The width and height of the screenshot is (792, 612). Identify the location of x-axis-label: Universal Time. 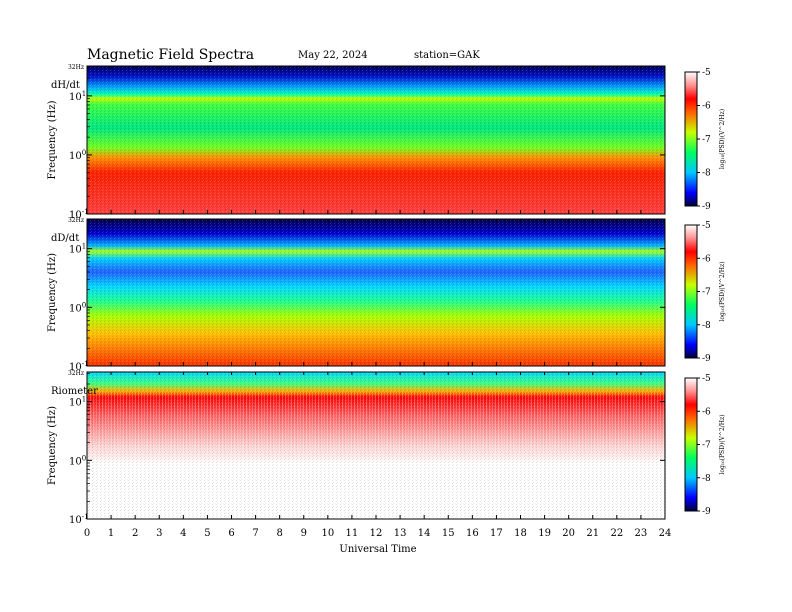
(377, 549).